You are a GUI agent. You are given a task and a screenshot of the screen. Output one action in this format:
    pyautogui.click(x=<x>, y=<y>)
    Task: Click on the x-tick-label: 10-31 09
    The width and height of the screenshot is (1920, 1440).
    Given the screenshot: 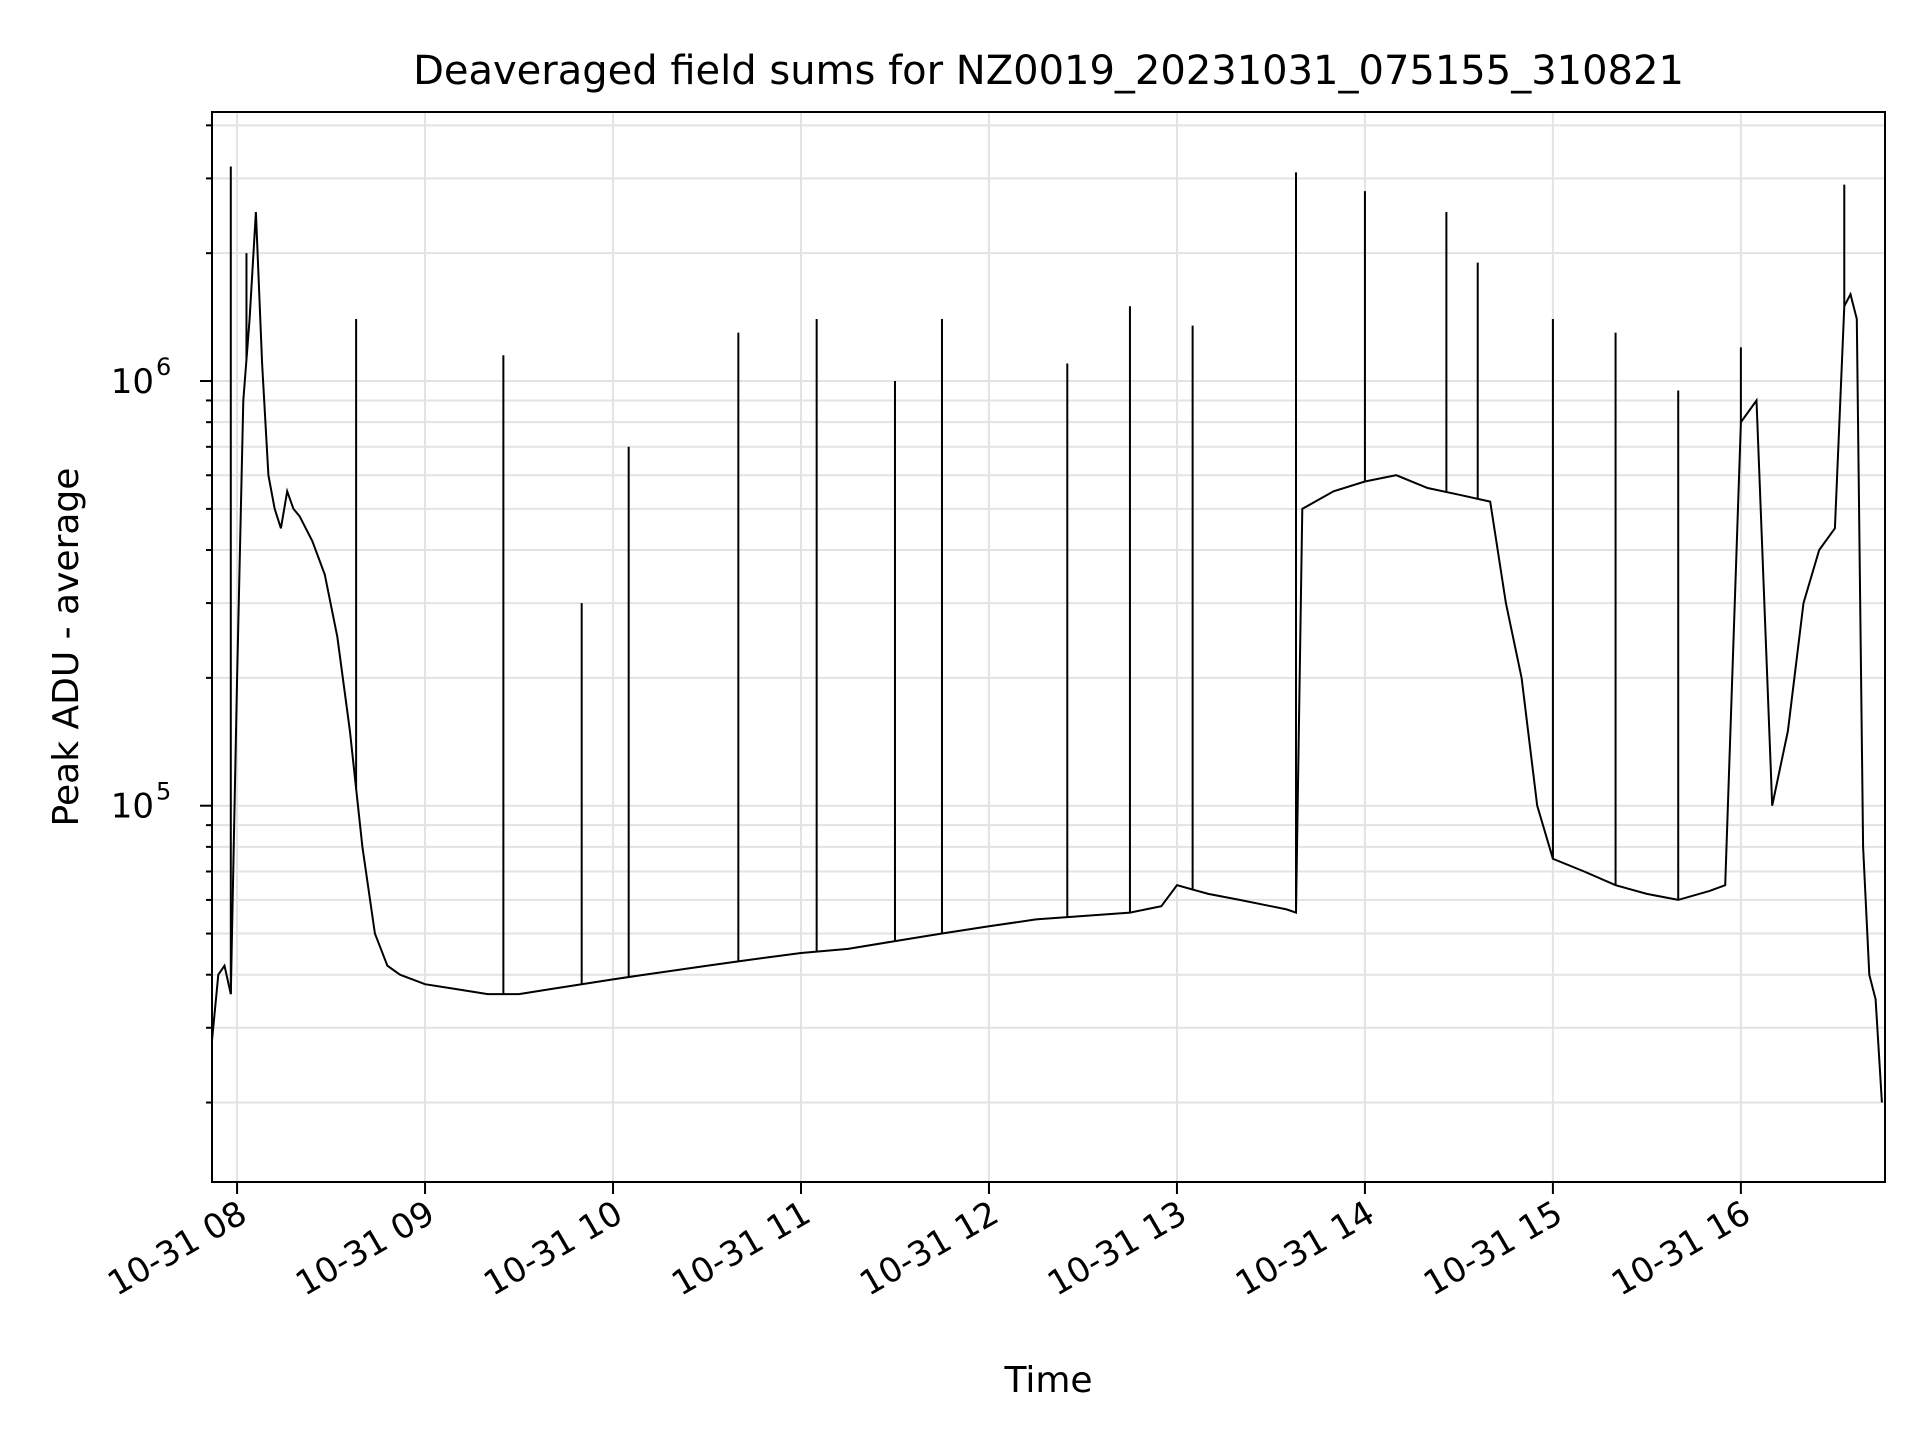 What is the action you would take?
    pyautogui.click(x=365, y=1248)
    